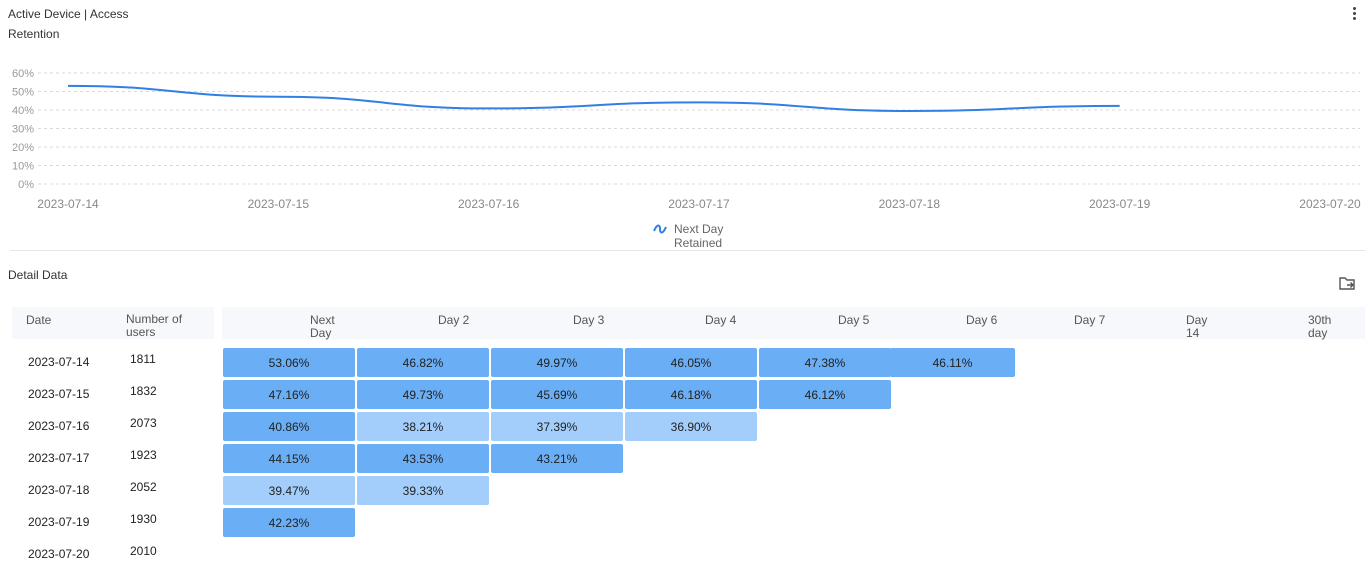 This screenshot has width=1365, height=561. What do you see at coordinates (982, 320) in the screenshot?
I see `column-header-day: Day 6` at bounding box center [982, 320].